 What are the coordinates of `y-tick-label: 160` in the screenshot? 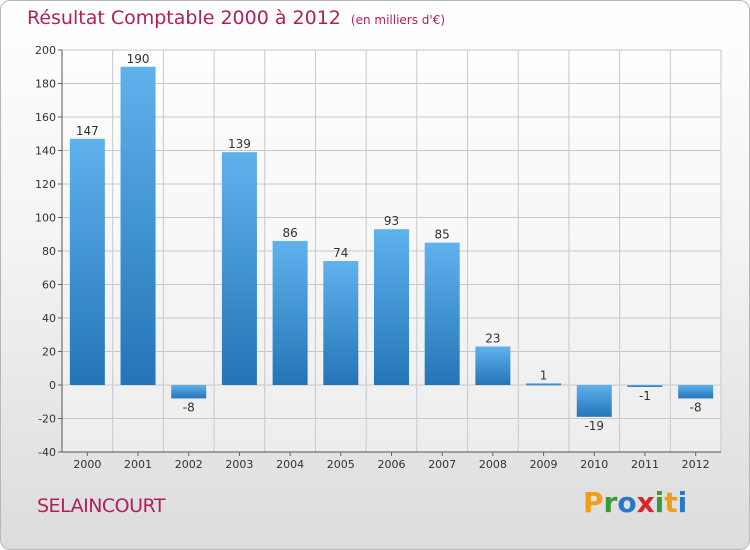 It's located at (45, 117).